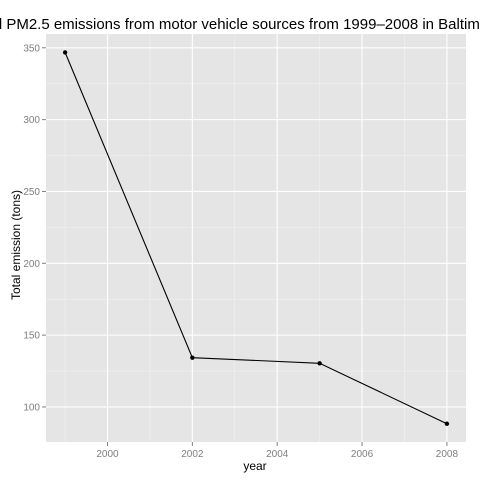 This screenshot has width=480, height=480. I want to click on y-tick-label: 200, so click(31, 264).